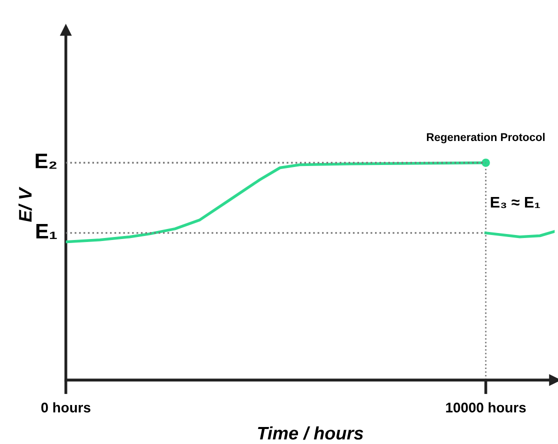  I want to click on x-tick-label: 10000 hours, so click(486, 407).